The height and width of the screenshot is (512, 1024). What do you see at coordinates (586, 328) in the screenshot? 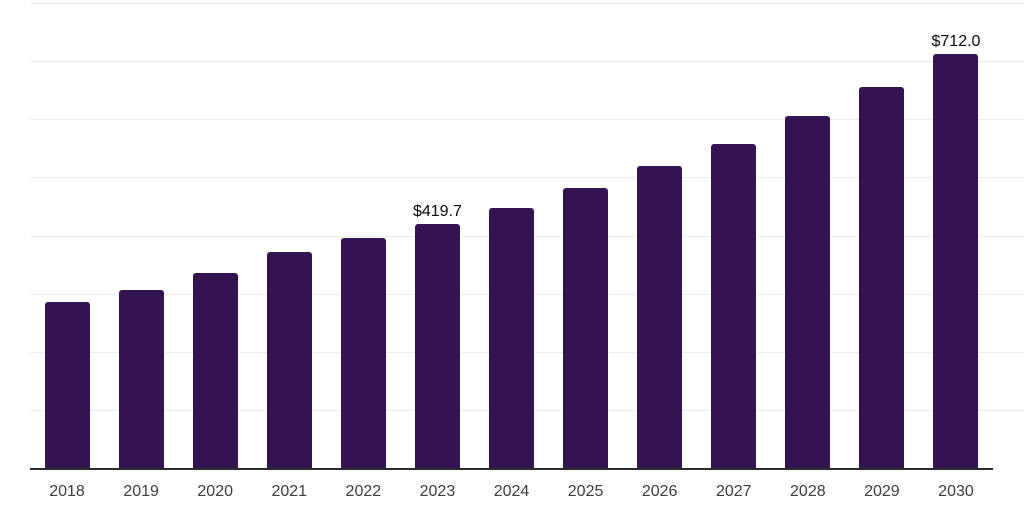
I see `bar-2025` at bounding box center [586, 328].